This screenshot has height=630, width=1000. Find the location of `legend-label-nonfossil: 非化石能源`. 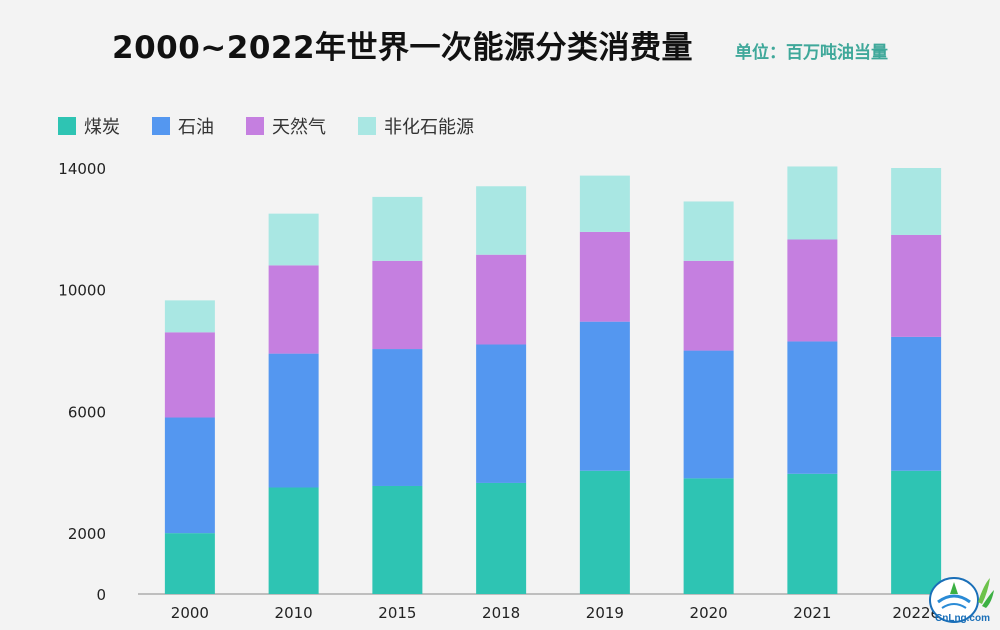

legend-label-nonfossil: 非化石能源 is located at coordinates (429, 127).